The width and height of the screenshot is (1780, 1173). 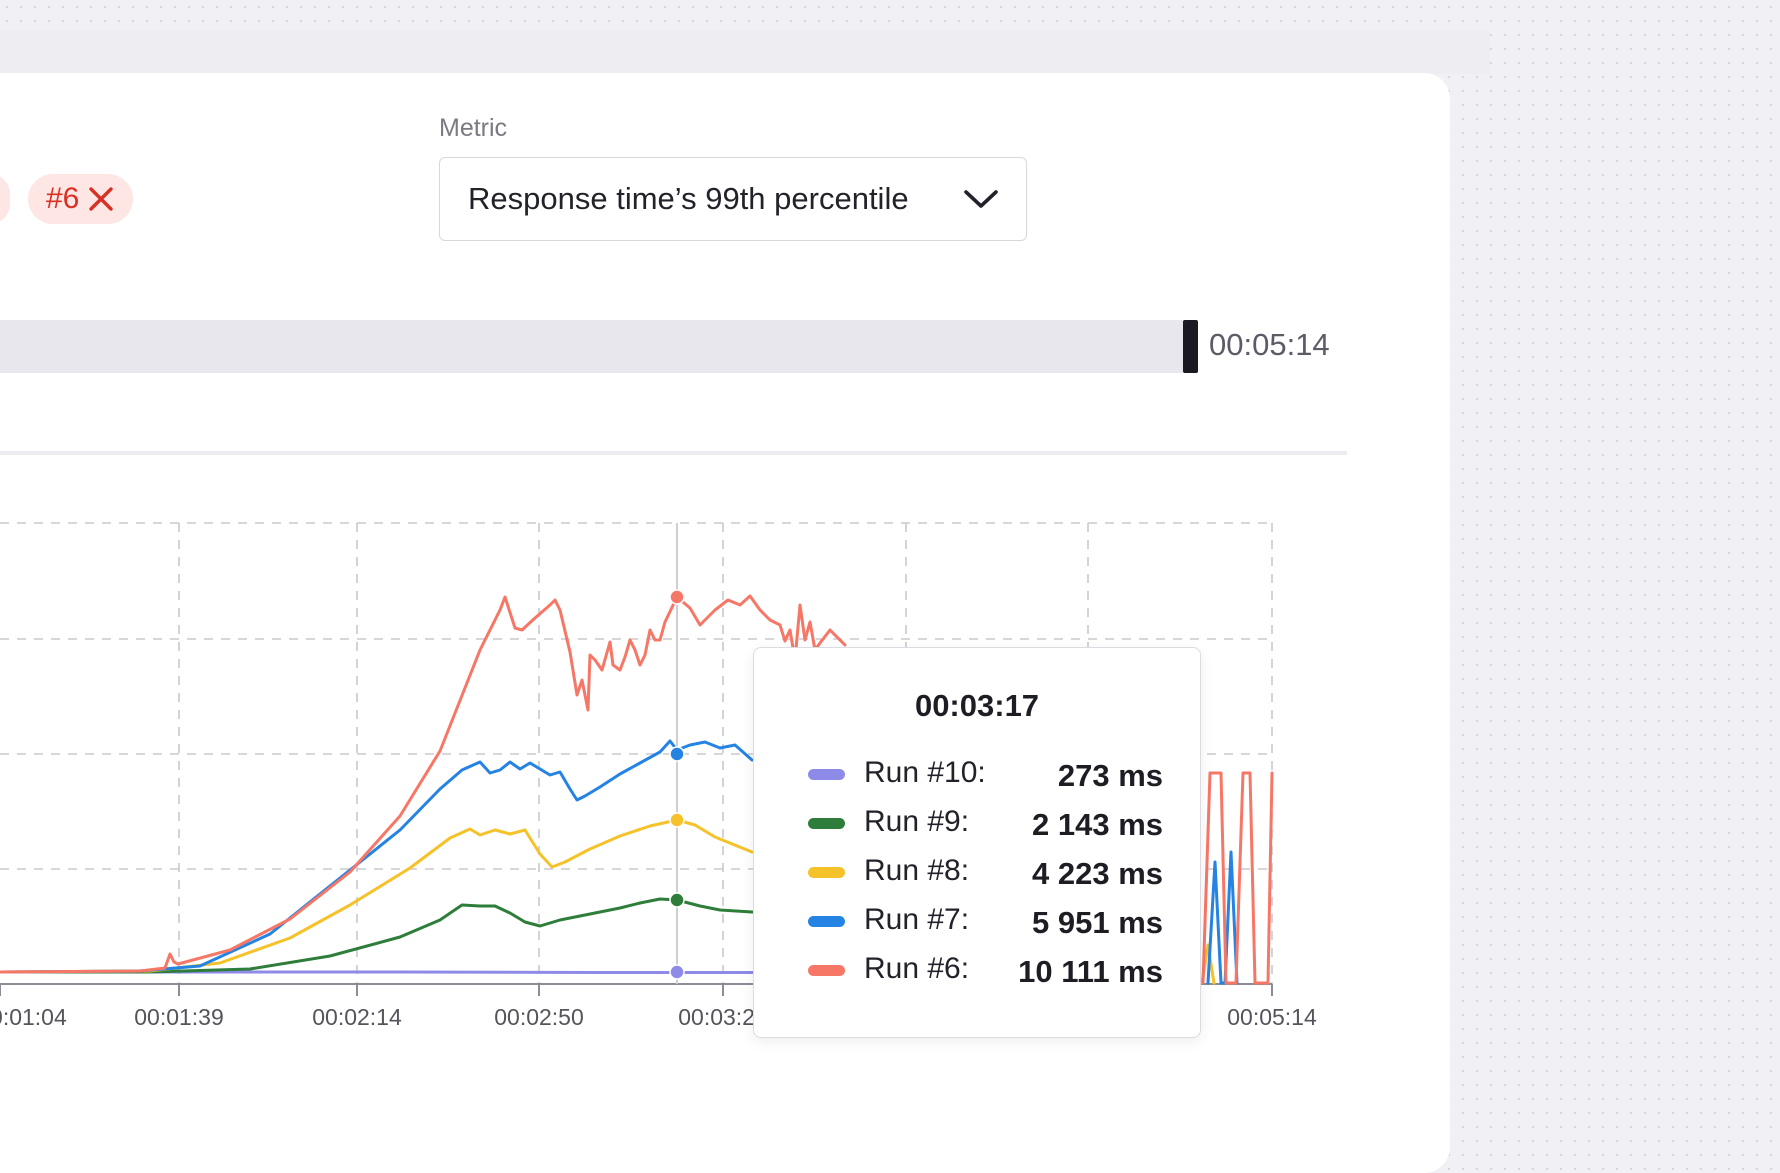 What do you see at coordinates (985, 972) in the screenshot?
I see `tooltip-row-run-6: Run #6: 10 111 ms` at bounding box center [985, 972].